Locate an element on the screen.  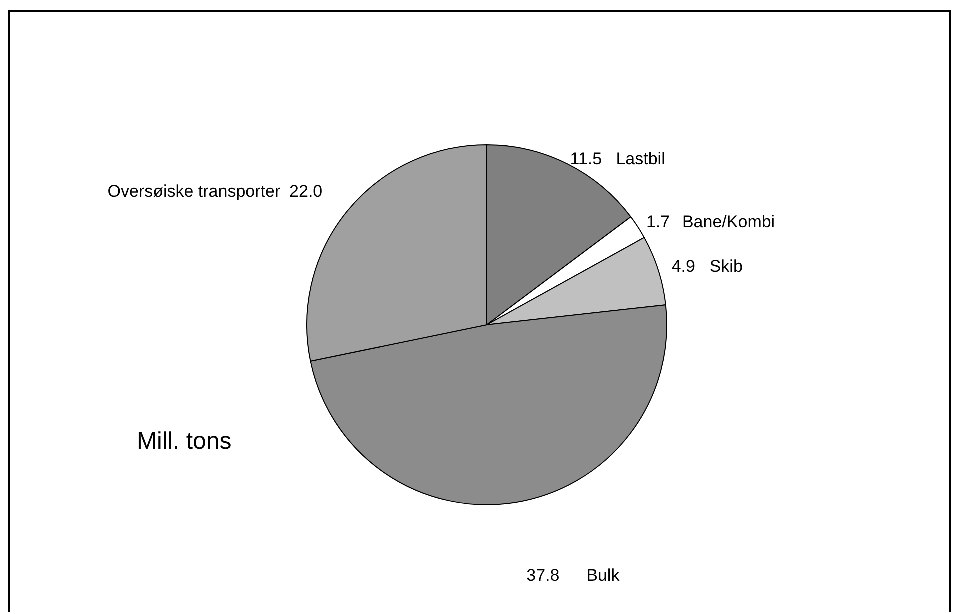
data-label: 4.9 is located at coordinates (684, 266).